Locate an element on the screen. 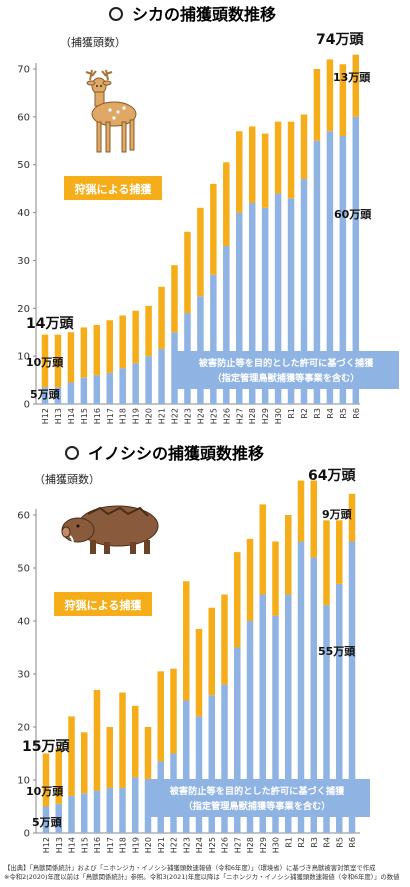  deer-x-tick-label: H26 is located at coordinates (226, 416).